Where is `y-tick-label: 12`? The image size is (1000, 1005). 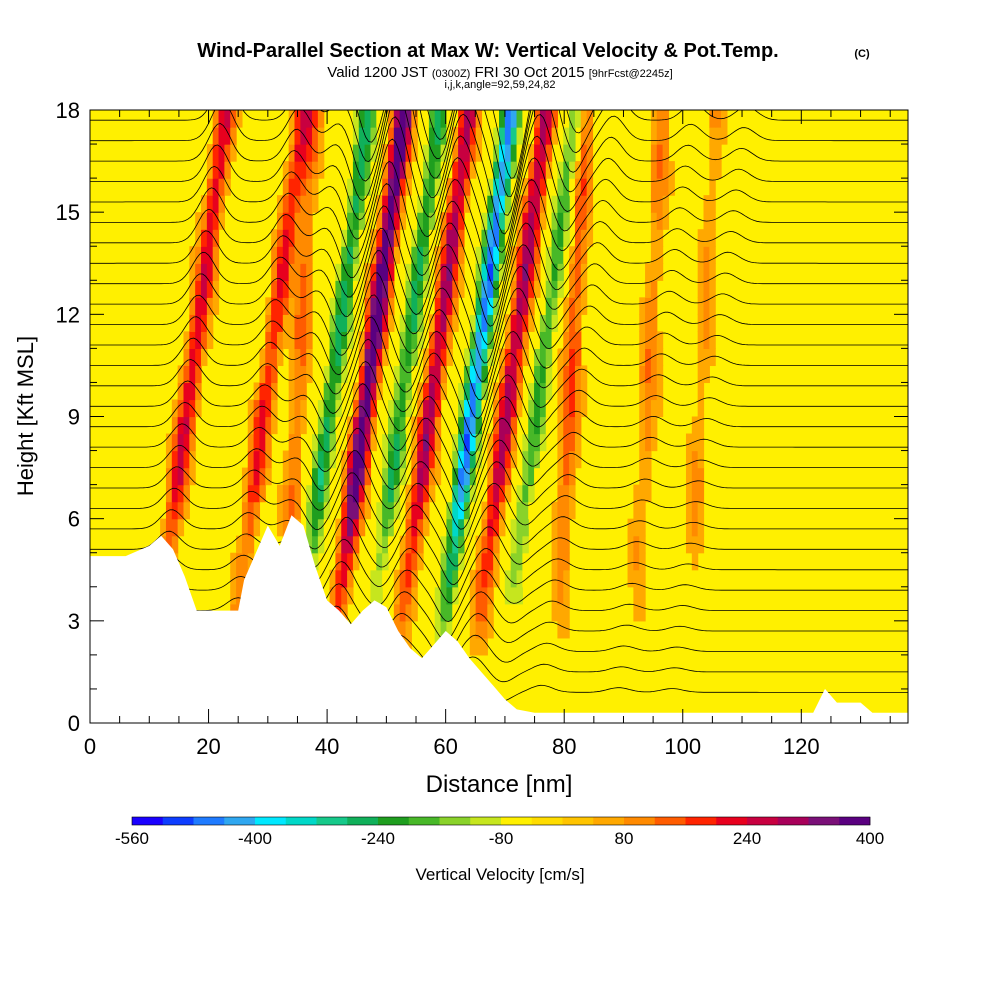
y-tick-label: 12 is located at coordinates (68, 314).